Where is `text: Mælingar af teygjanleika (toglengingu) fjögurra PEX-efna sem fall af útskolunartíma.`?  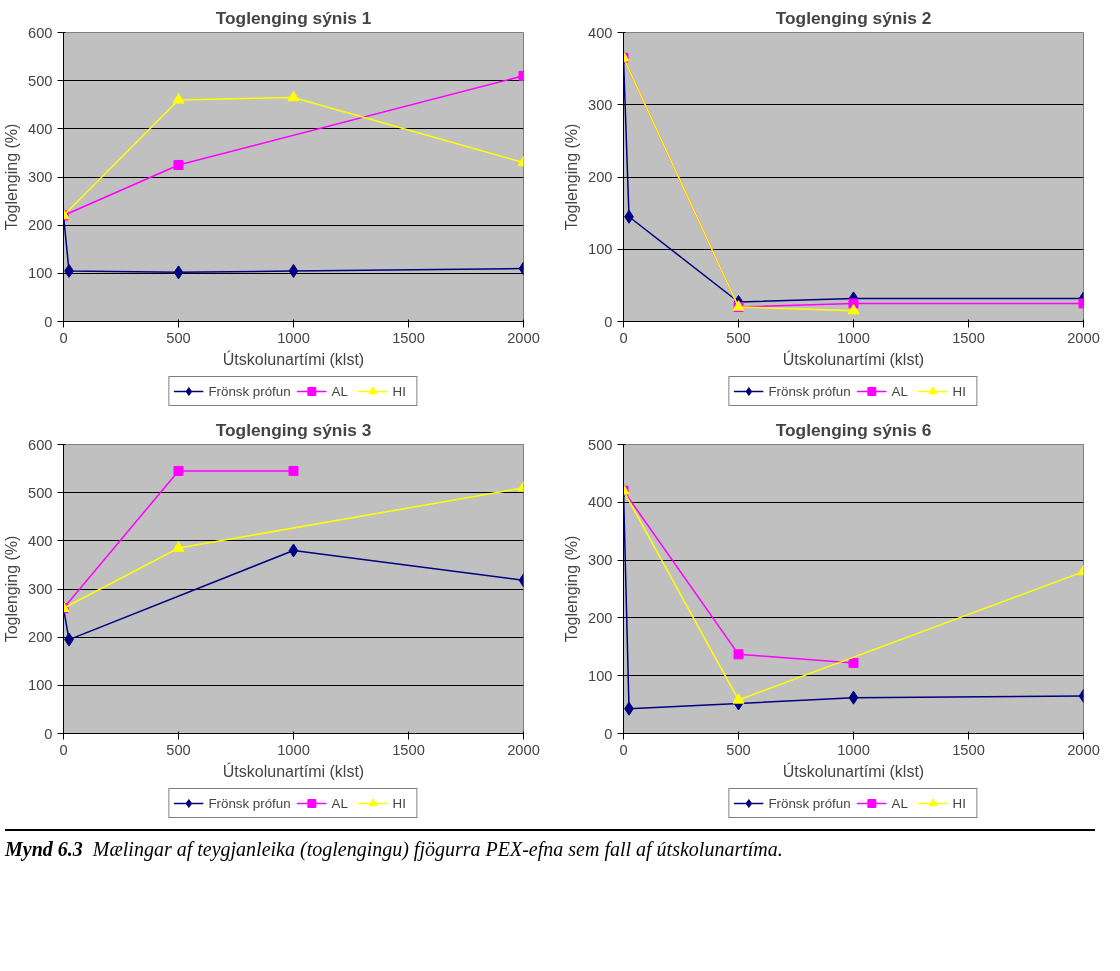
text: Mælingar af teygjanleika (toglengingu) fjögurra PEX-efna sem fall af útskolunartíma. is located at coordinates (437, 849).